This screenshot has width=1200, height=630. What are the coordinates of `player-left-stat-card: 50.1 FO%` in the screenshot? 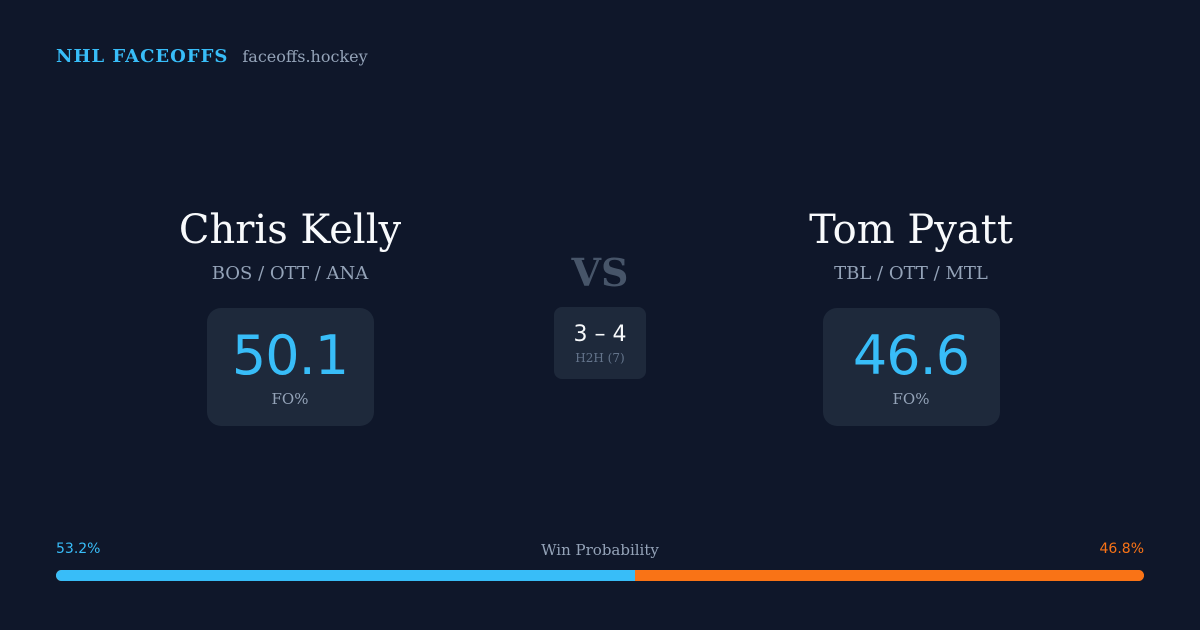 It's located at (290, 367).